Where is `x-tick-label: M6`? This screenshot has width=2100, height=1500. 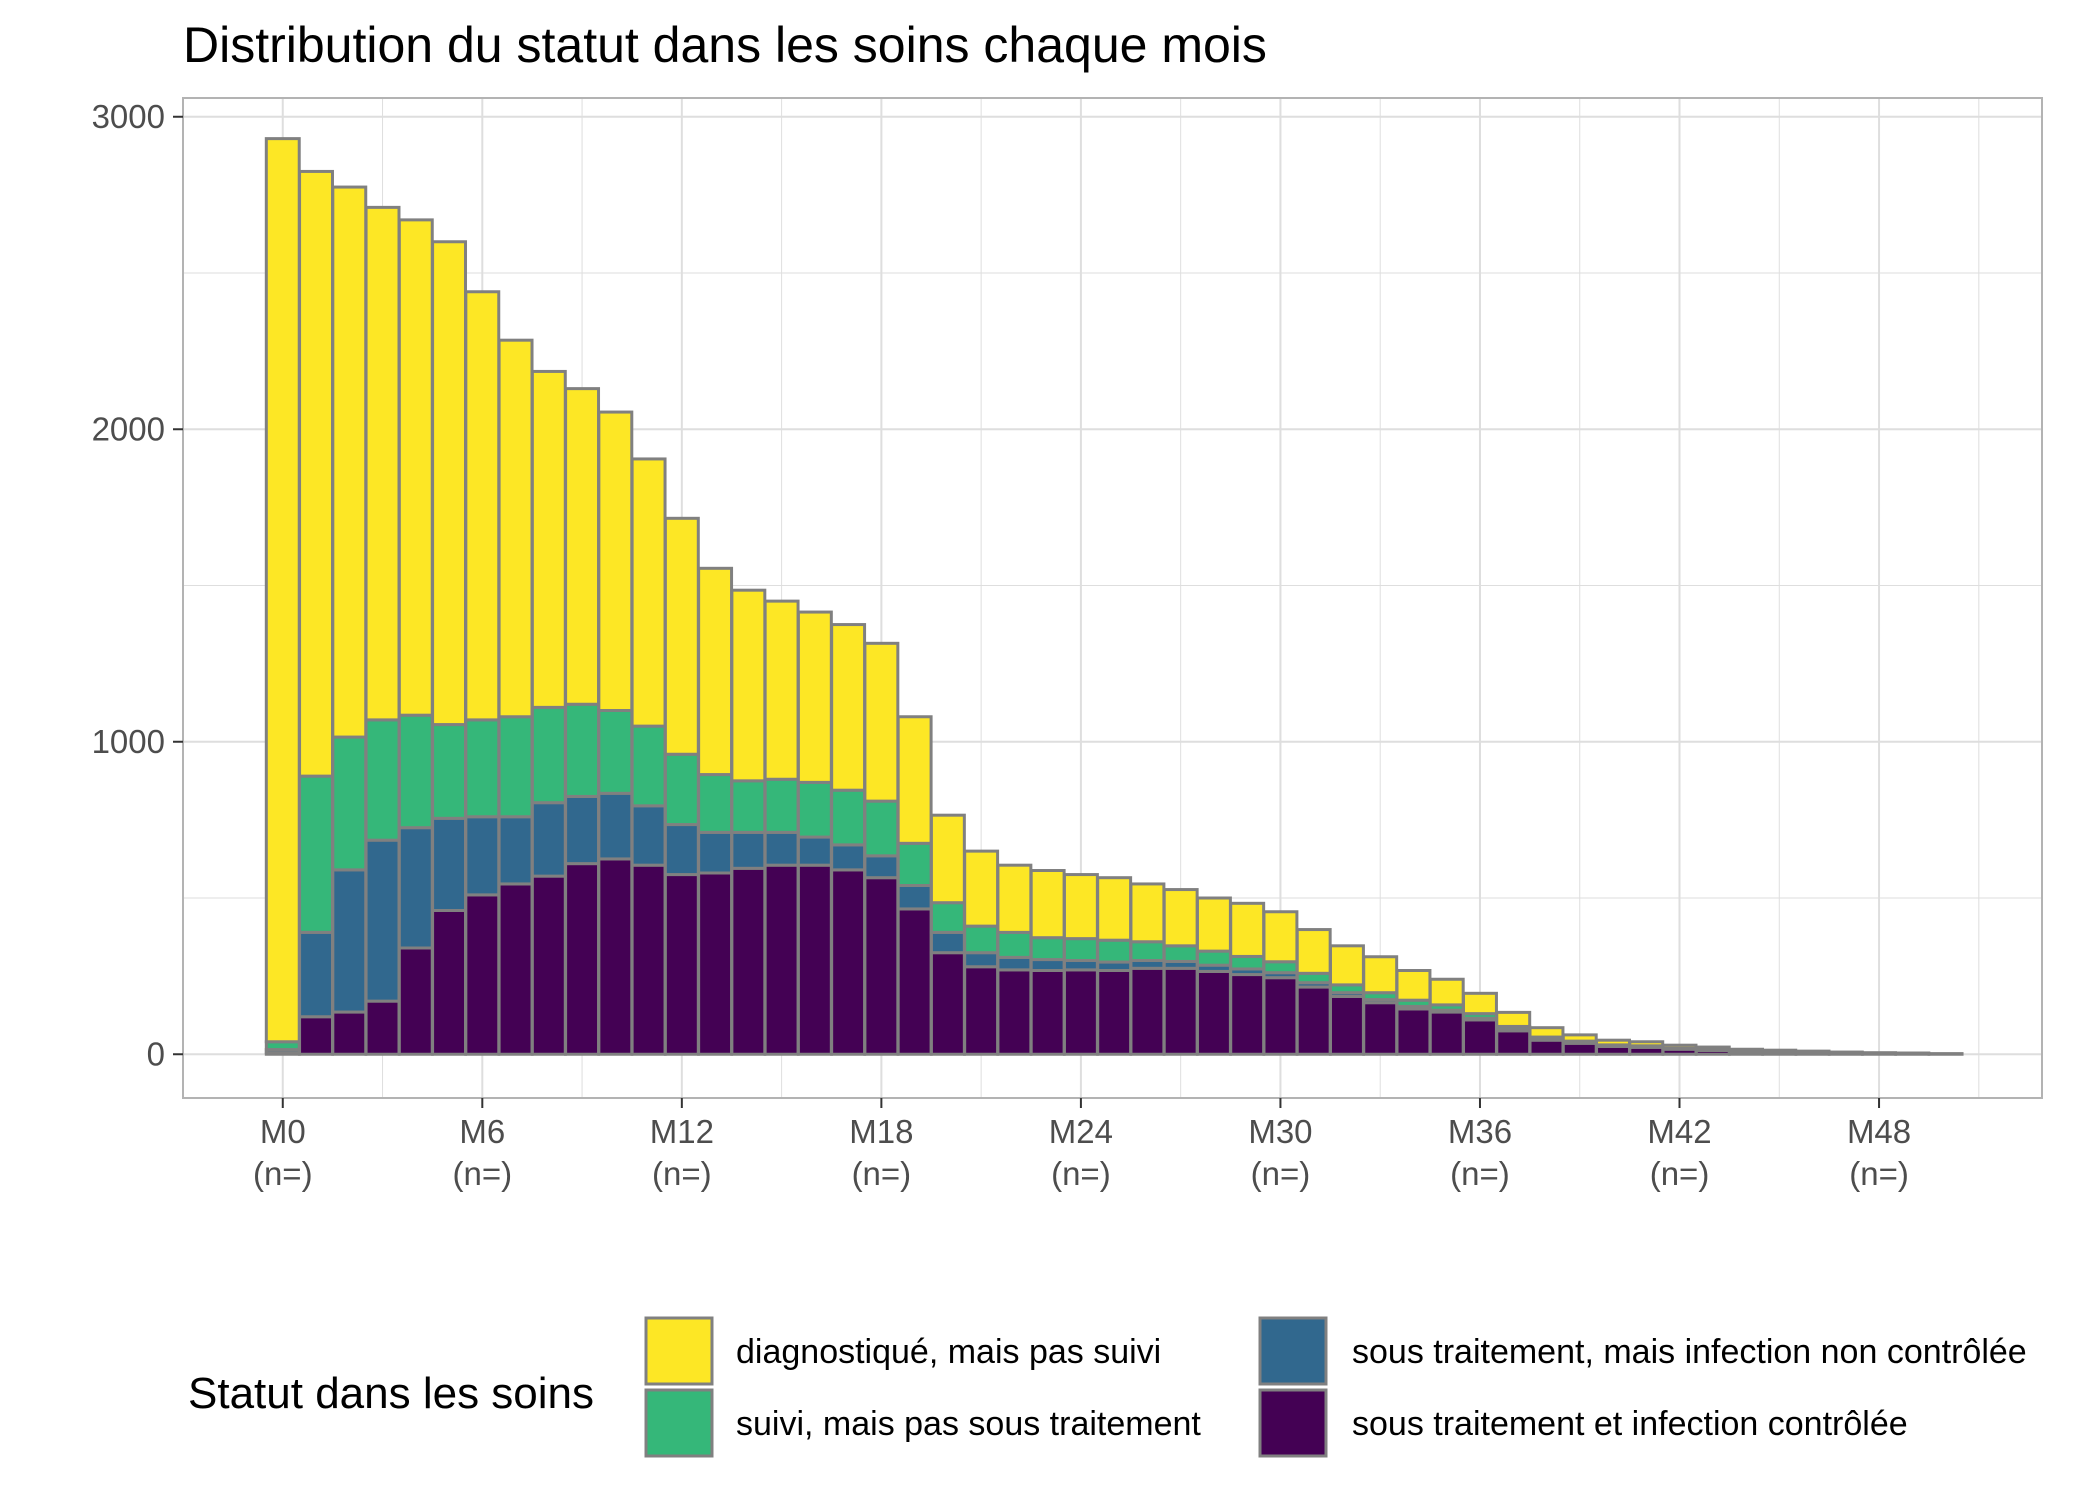 x-tick-label: M6 is located at coordinates (482, 1131).